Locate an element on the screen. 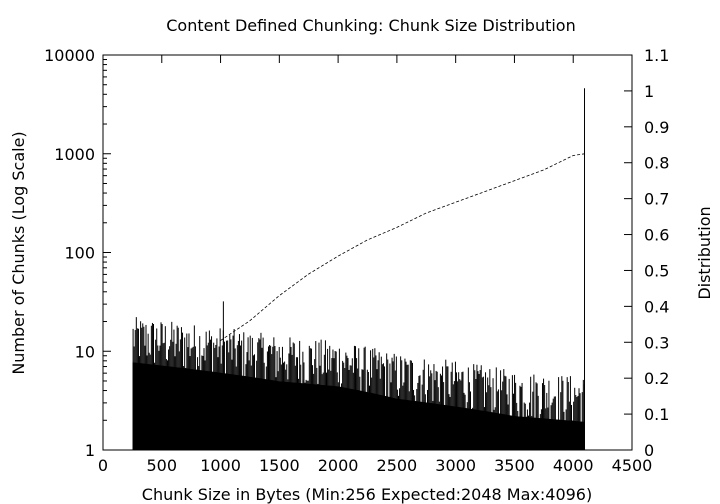 This screenshot has height=504, width=720. y2-tick-label: 0.7 is located at coordinates (656, 199).